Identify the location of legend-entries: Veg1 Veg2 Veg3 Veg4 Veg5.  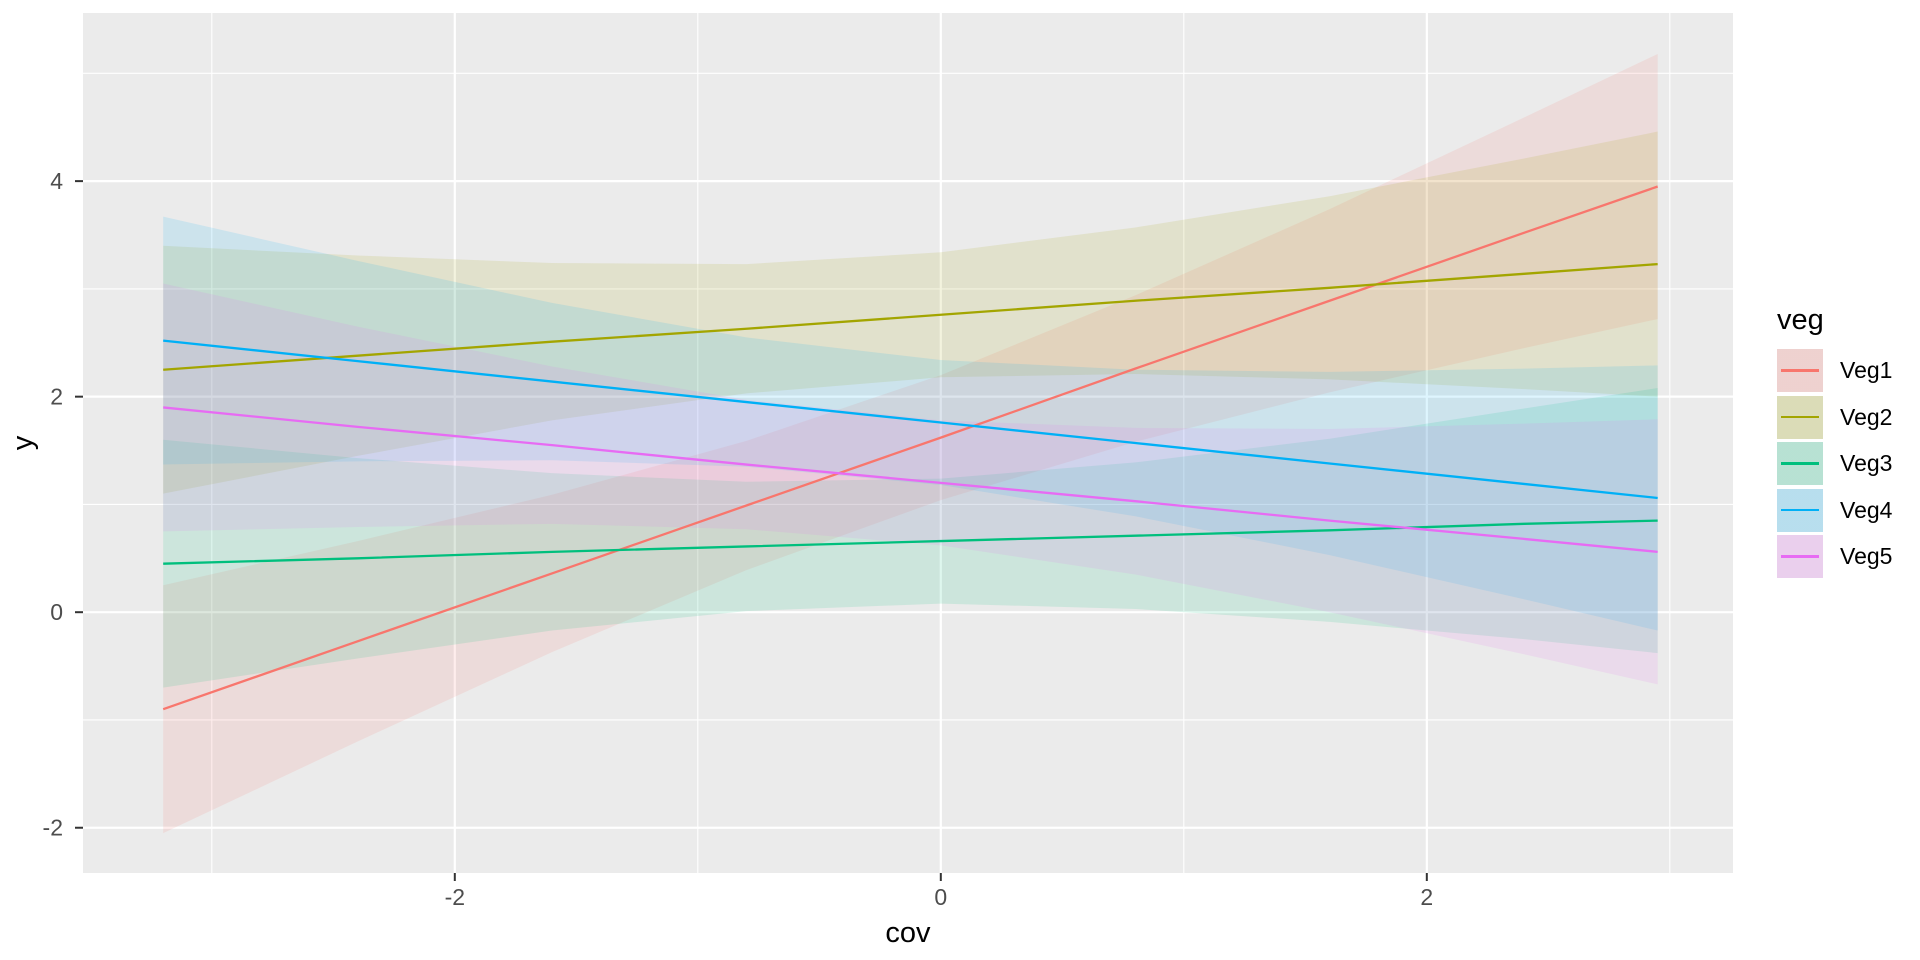
(1834, 463).